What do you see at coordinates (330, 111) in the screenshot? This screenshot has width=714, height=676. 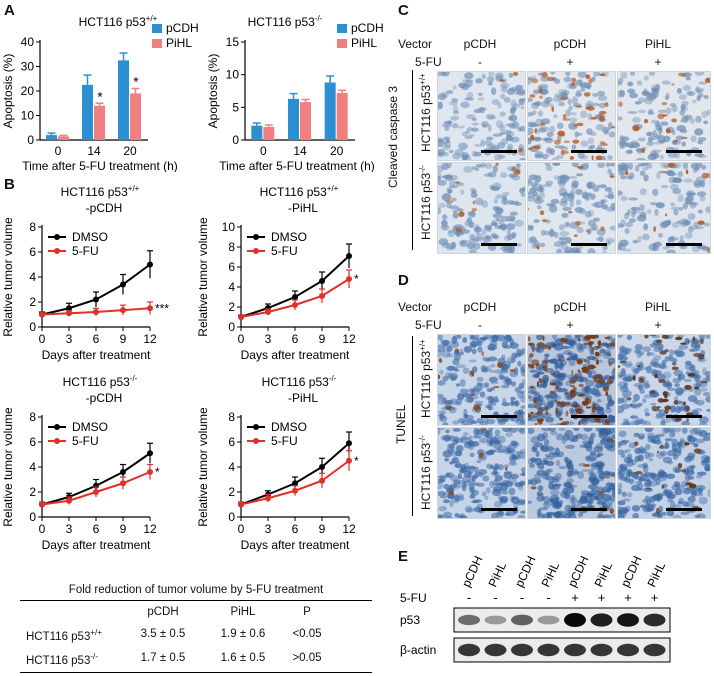 I see `bar-pcdh` at bounding box center [330, 111].